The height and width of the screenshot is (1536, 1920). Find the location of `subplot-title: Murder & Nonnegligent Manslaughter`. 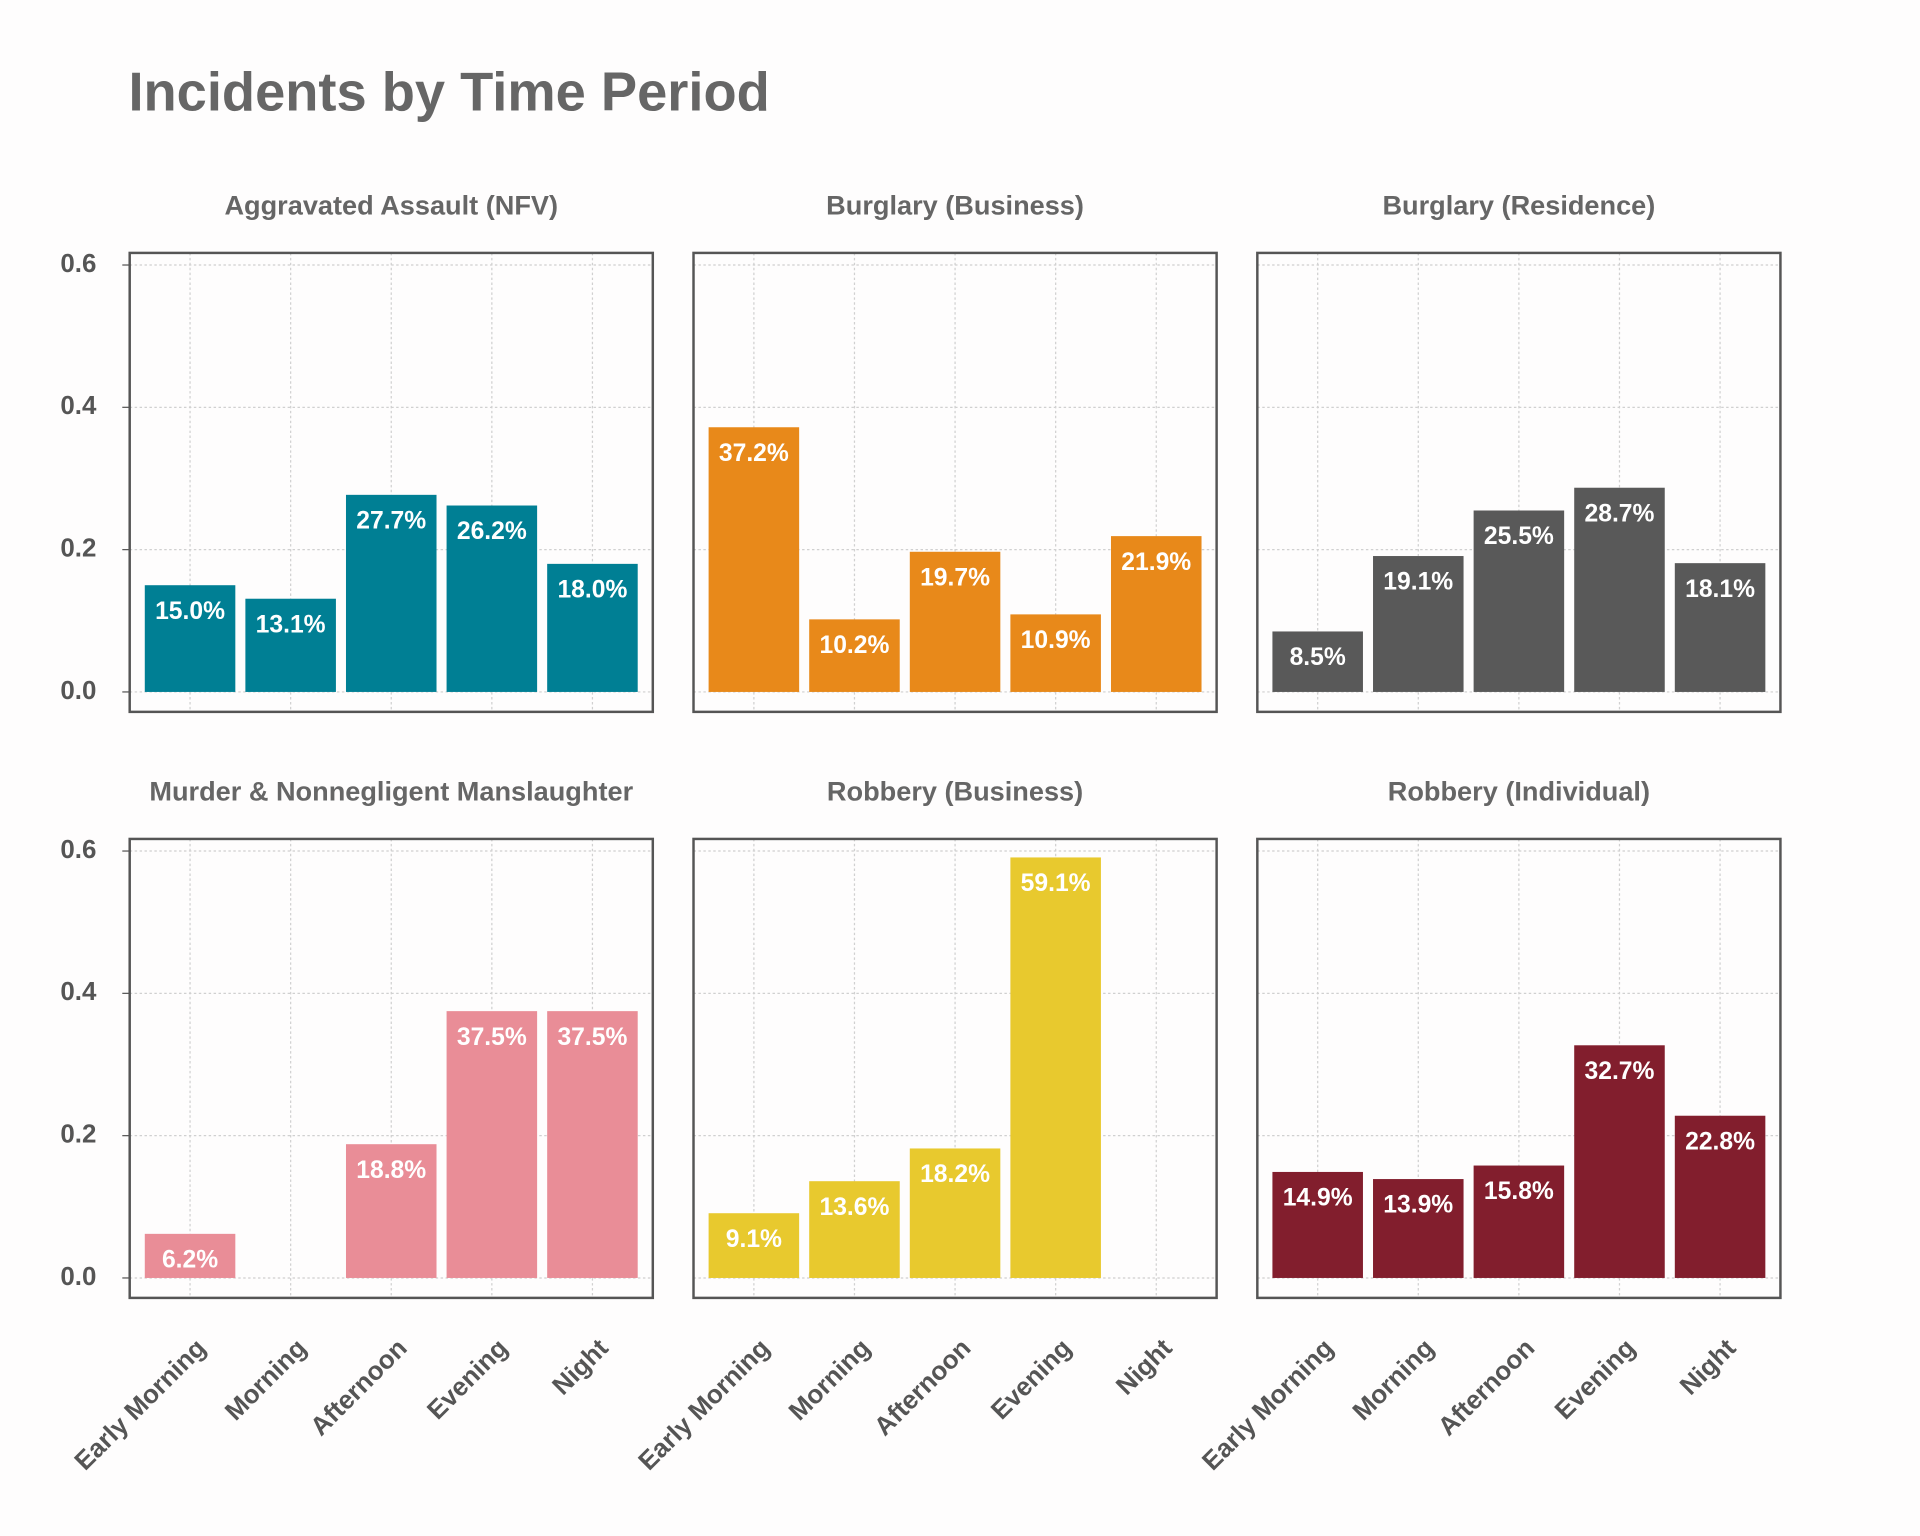

subplot-title: Murder & Nonnegligent Manslaughter is located at coordinates (391, 790).